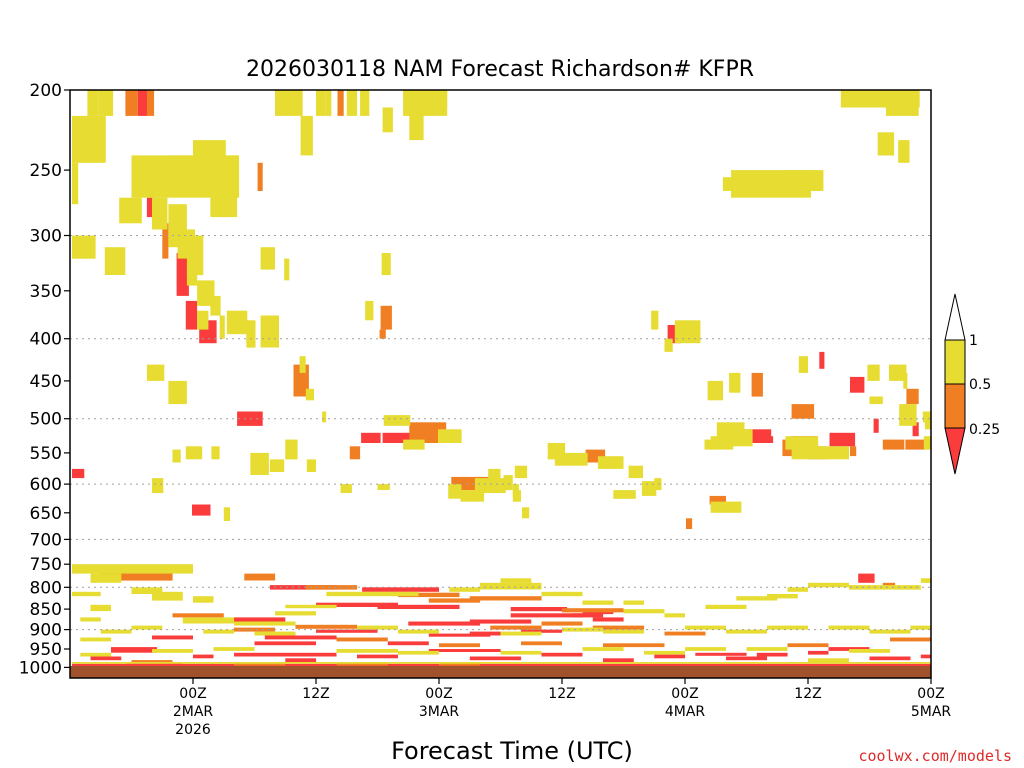  Describe the element at coordinates (46, 292) in the screenshot. I see `y-tick-label-350: 350` at that location.